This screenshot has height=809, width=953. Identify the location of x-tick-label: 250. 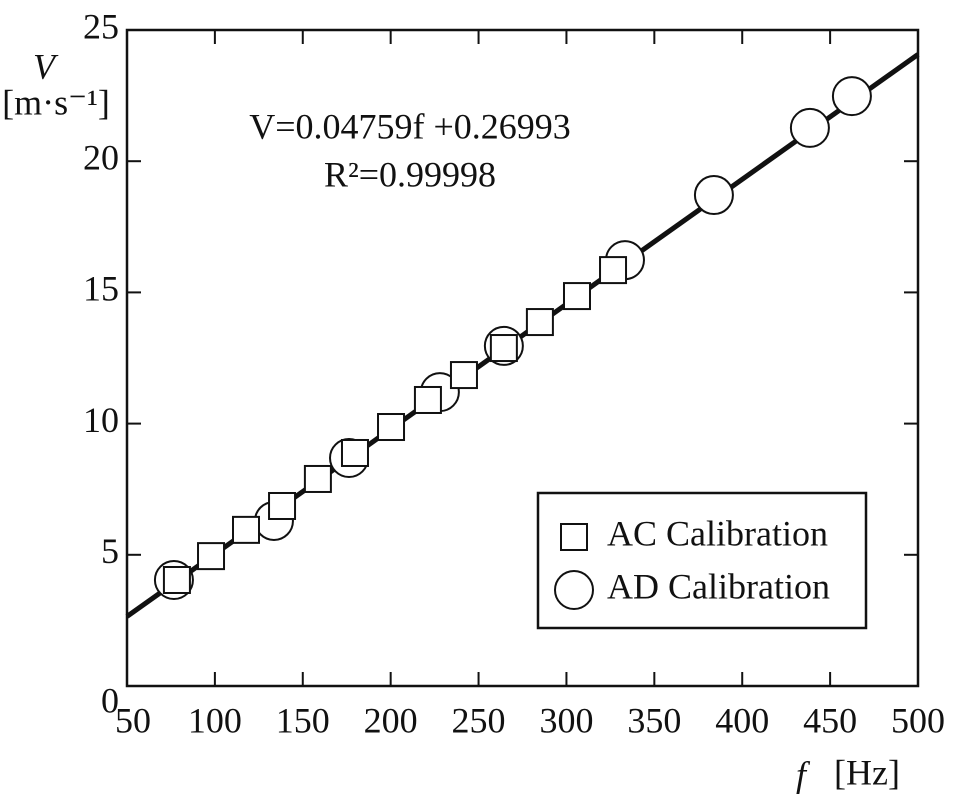
(479, 720).